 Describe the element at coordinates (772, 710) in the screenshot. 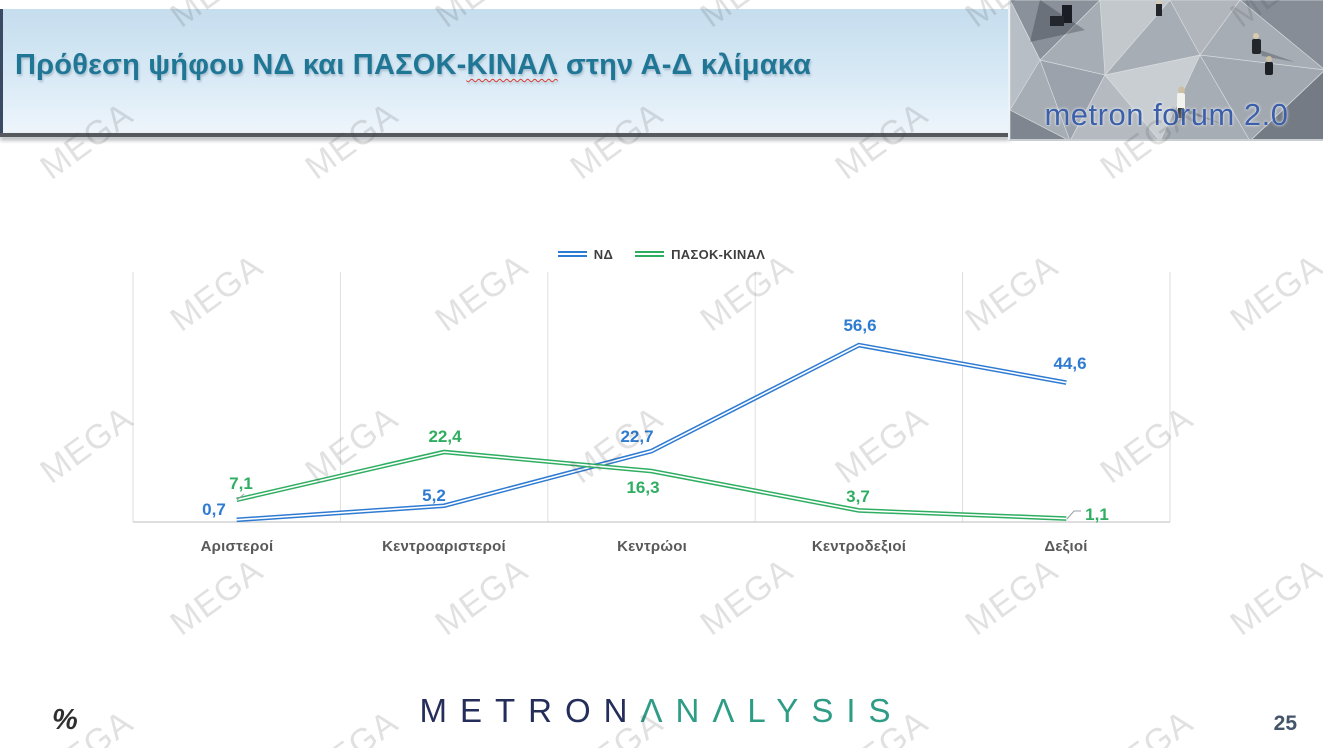

I see `logo-analysis: ΛNΛLYSIS` at that location.